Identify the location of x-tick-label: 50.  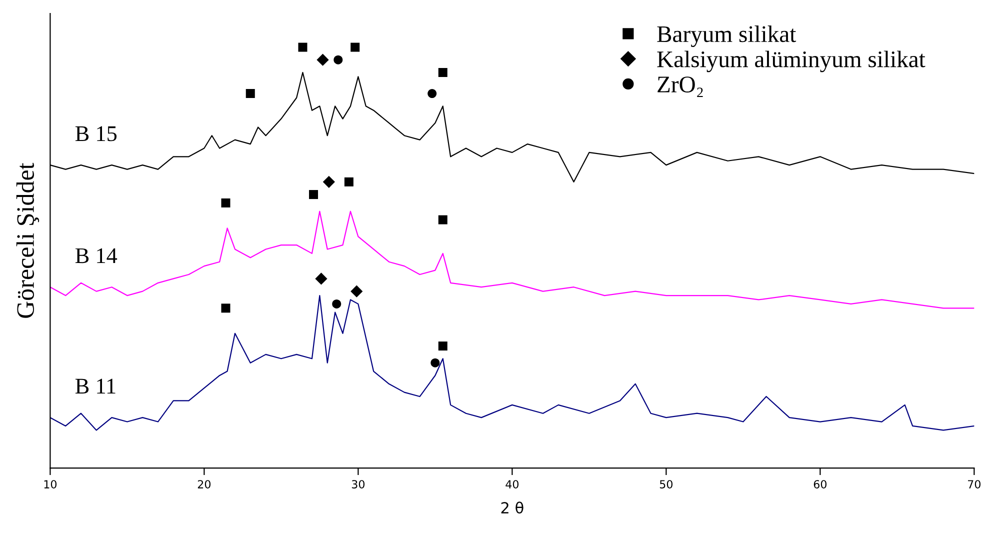
(666, 484).